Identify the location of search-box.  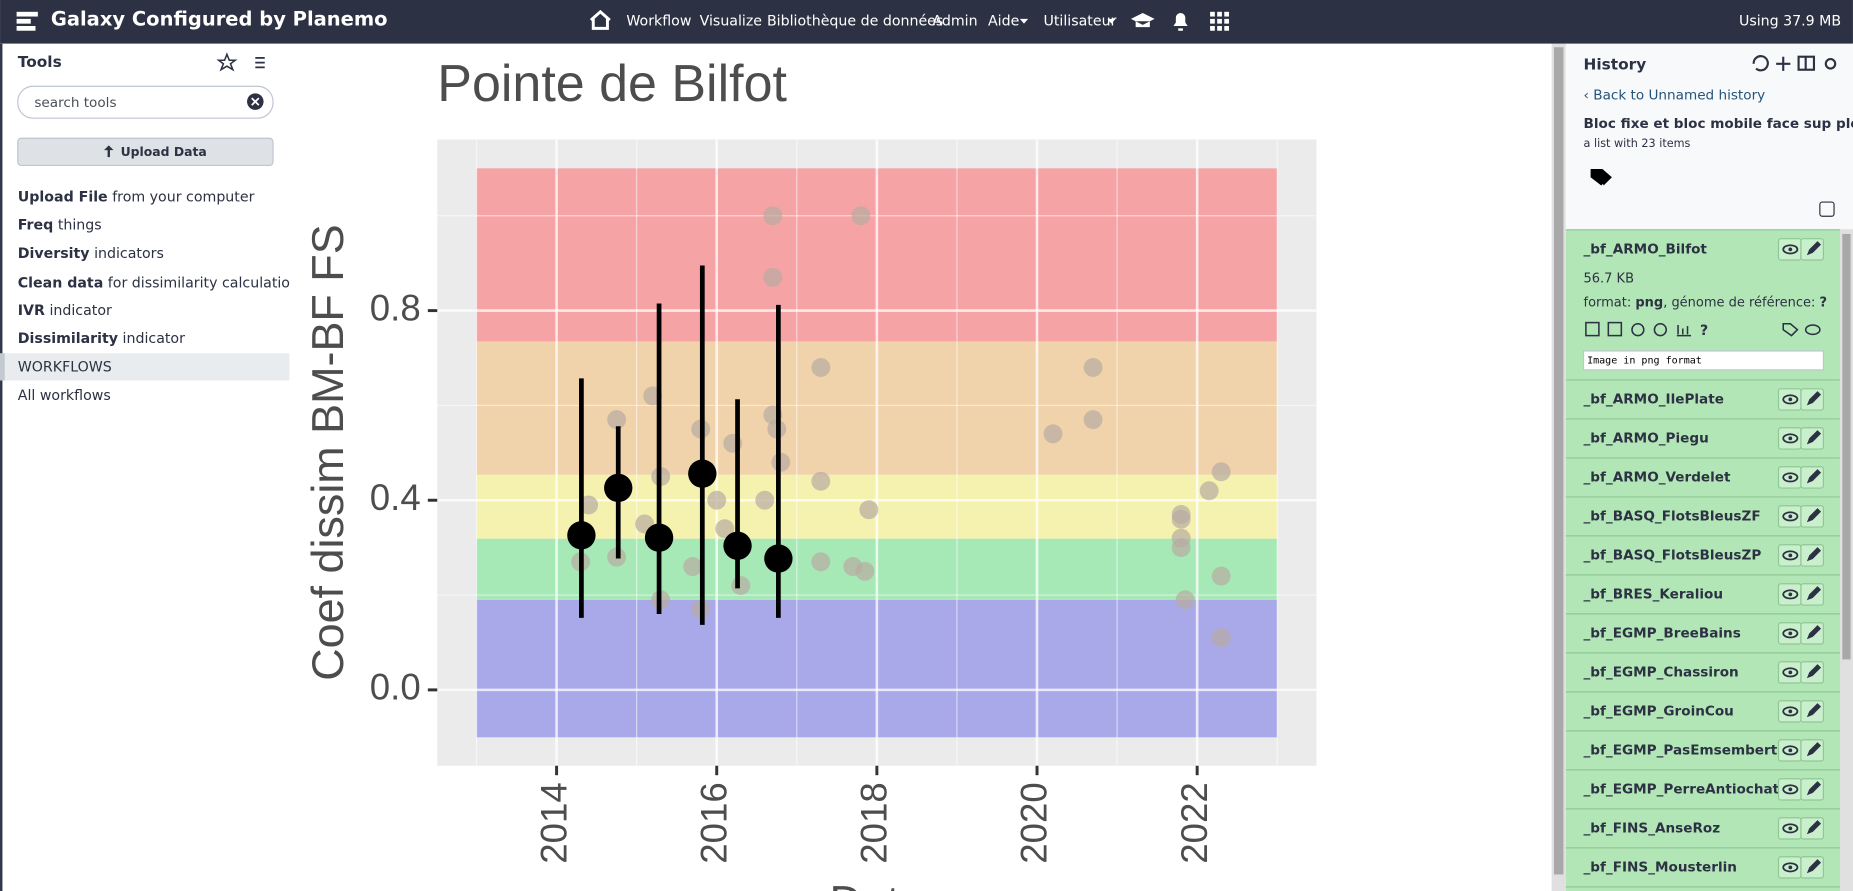
(145, 102).